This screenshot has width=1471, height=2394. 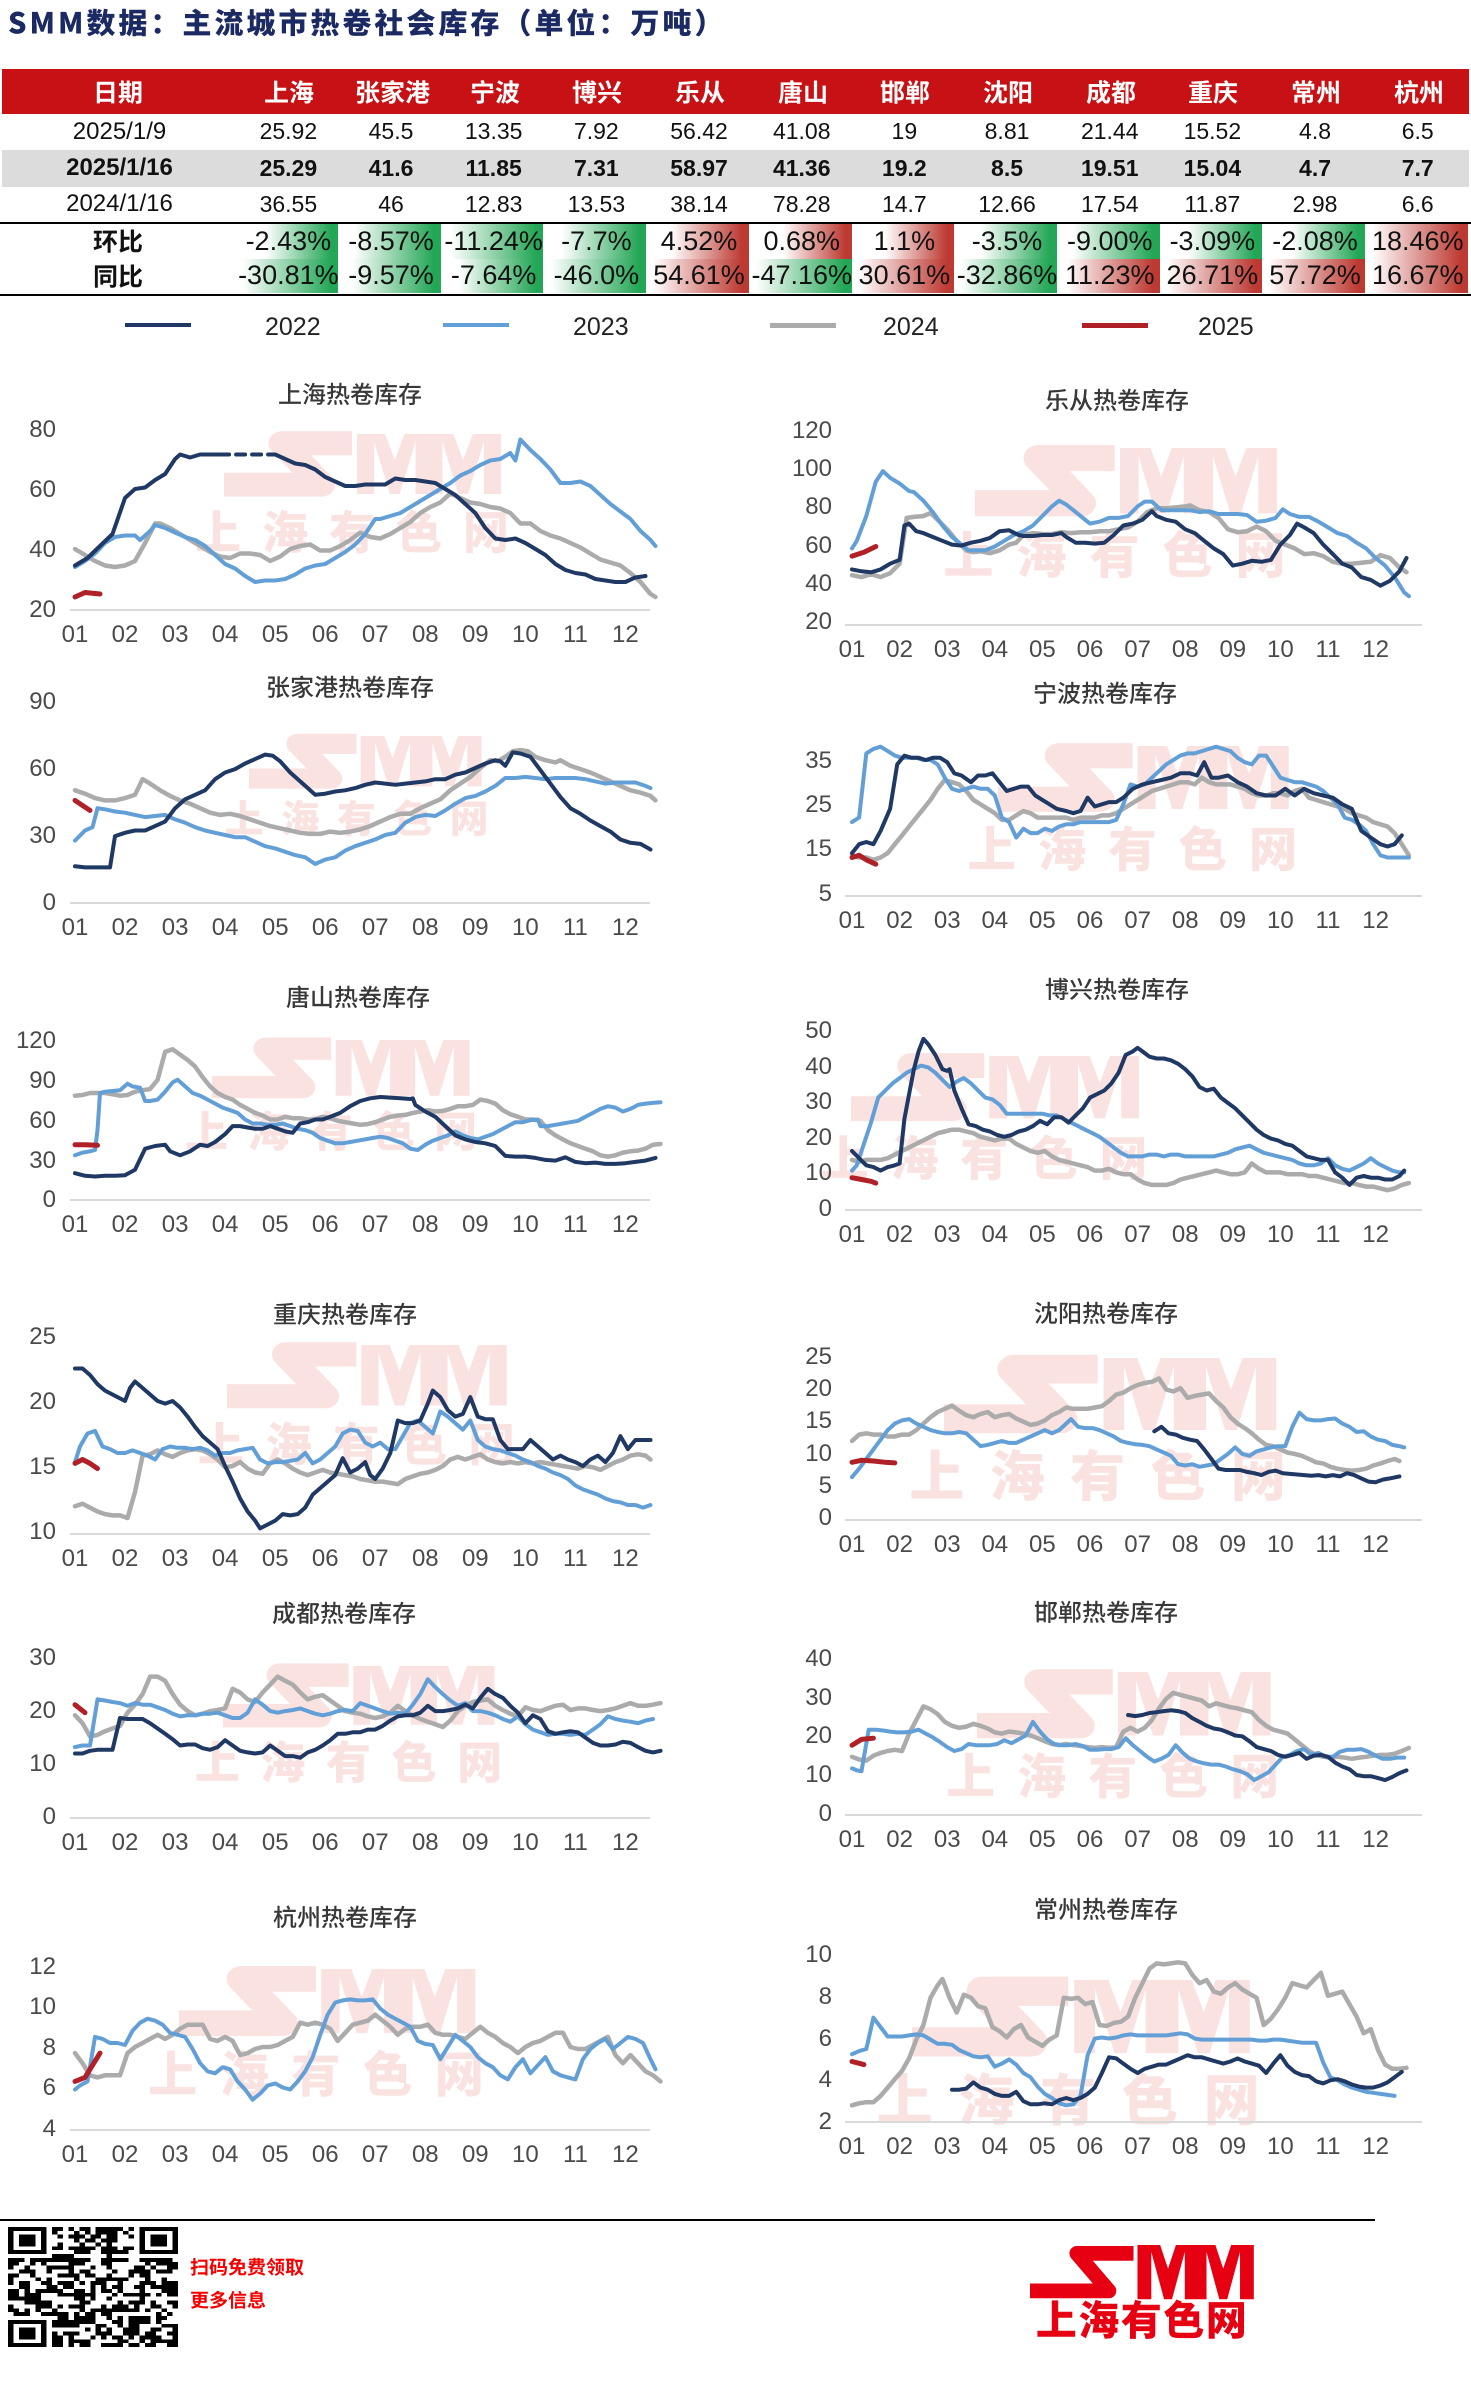 I want to click on svg-text: 60, so click(x=42, y=1120).